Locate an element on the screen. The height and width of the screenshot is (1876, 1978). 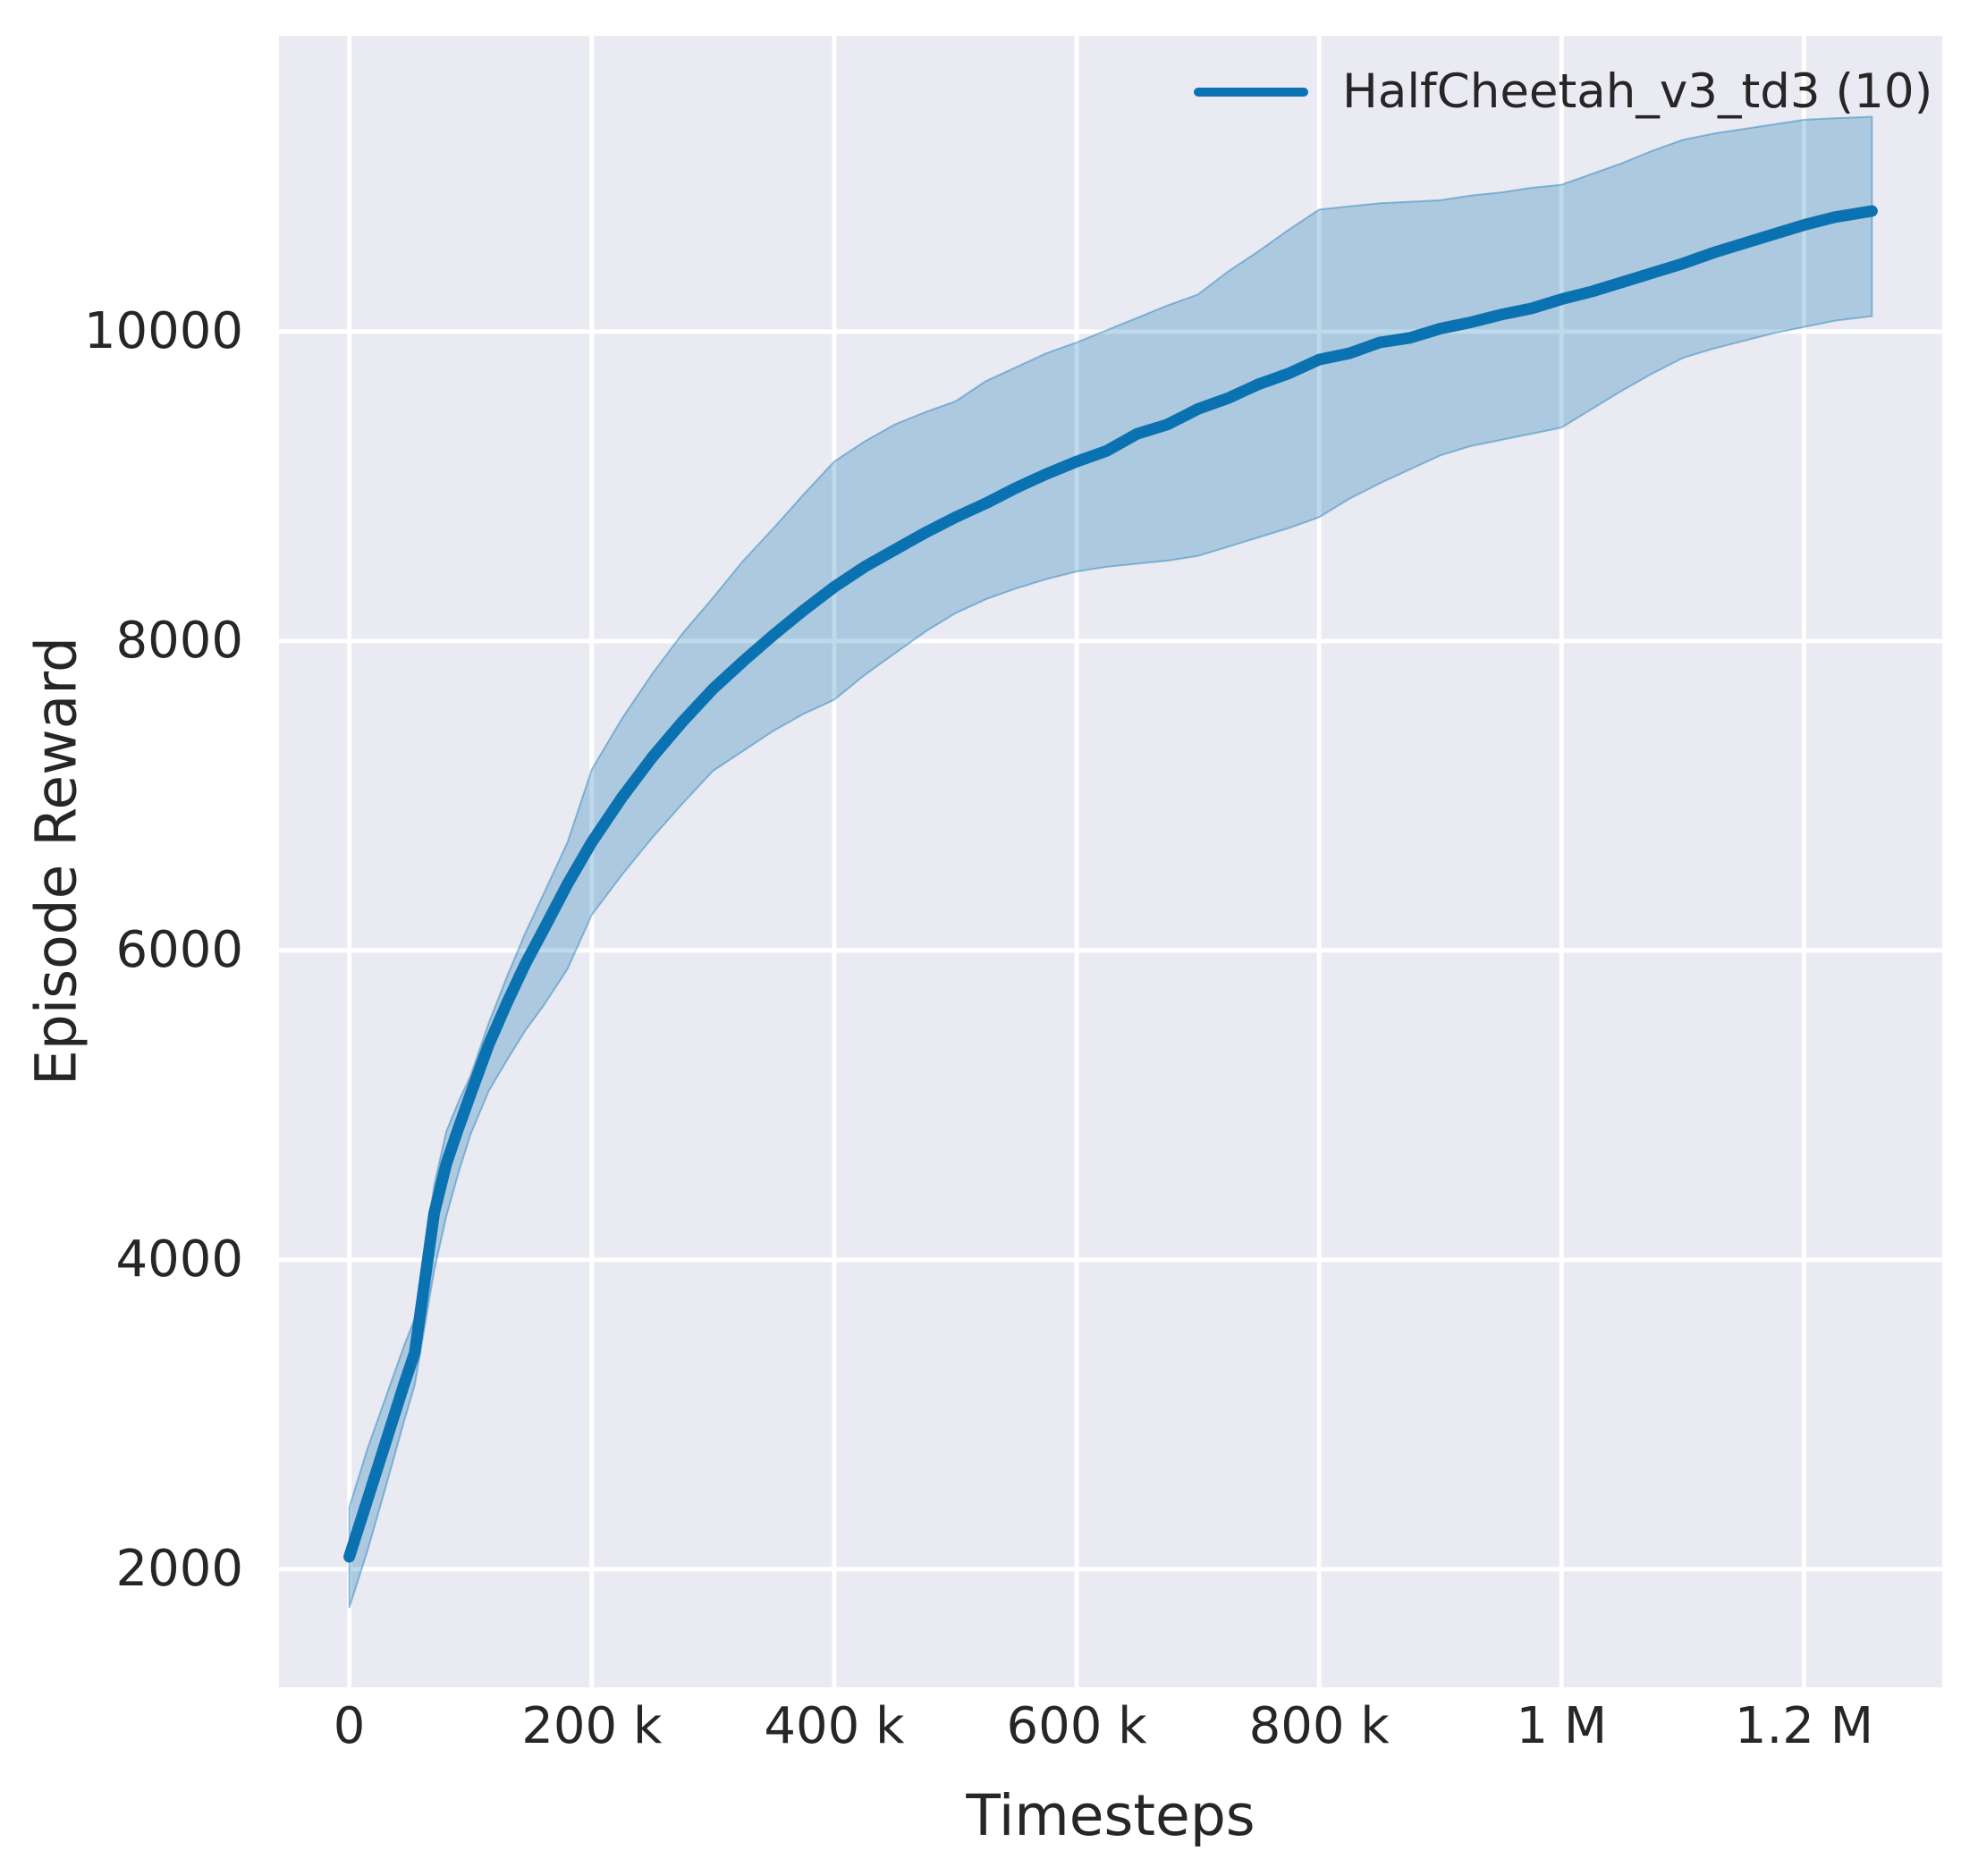
y-tick-label: 4000 is located at coordinates (179, 1259).